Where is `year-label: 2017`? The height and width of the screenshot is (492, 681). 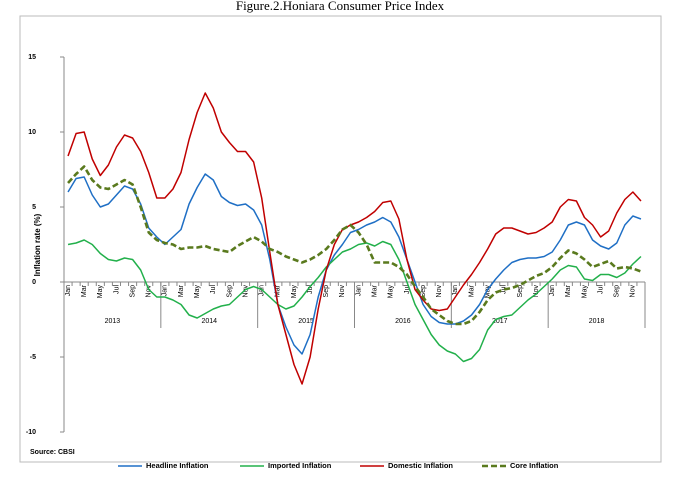 year-label: 2017 is located at coordinates (500, 321).